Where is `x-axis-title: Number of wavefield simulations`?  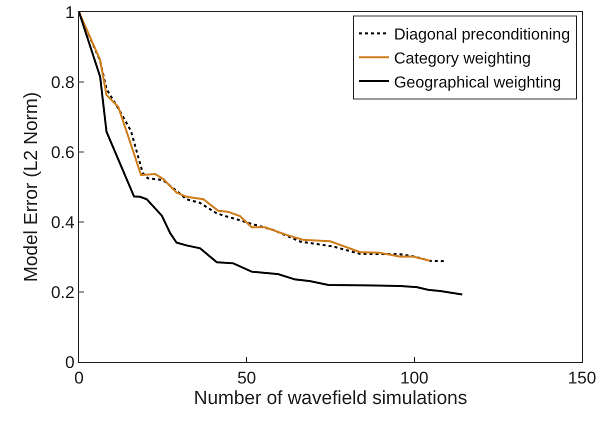 x-axis-title: Number of wavefield simulations is located at coordinates (331, 399).